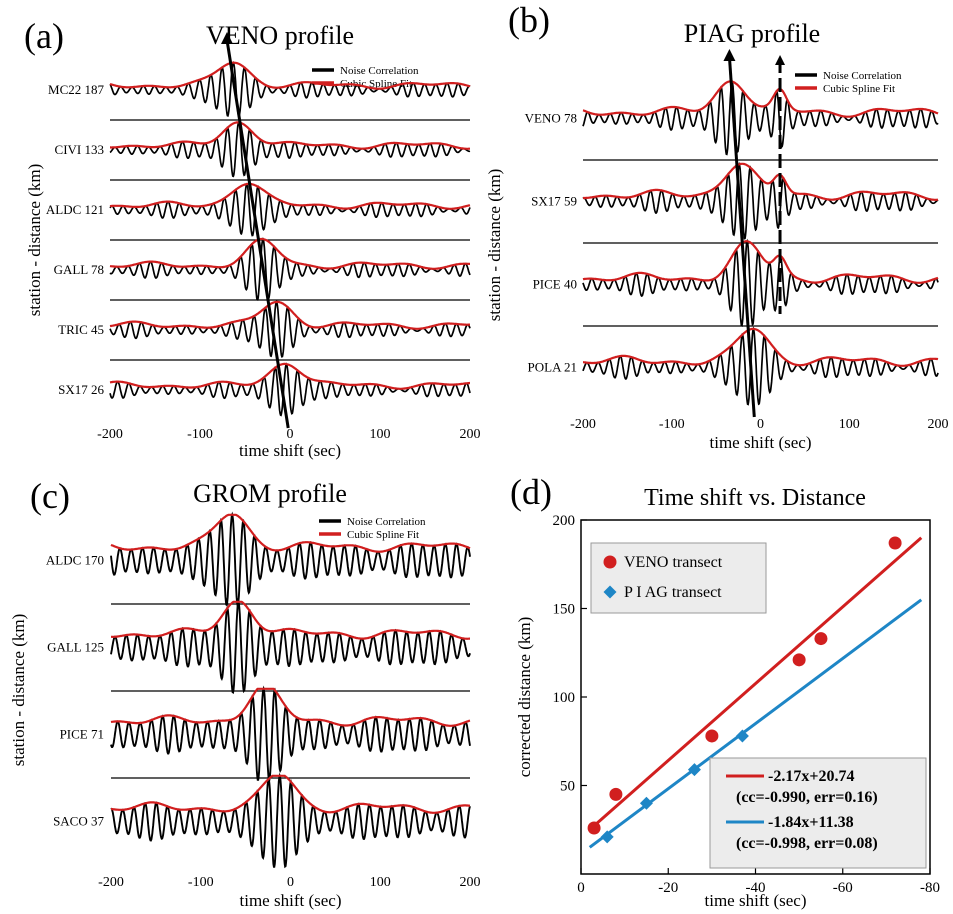 The image size is (953, 914). Describe the element at coordinates (807, 797) in the screenshot. I see `fit-statistics: (cc=-0.990, err=0.16)` at that location.